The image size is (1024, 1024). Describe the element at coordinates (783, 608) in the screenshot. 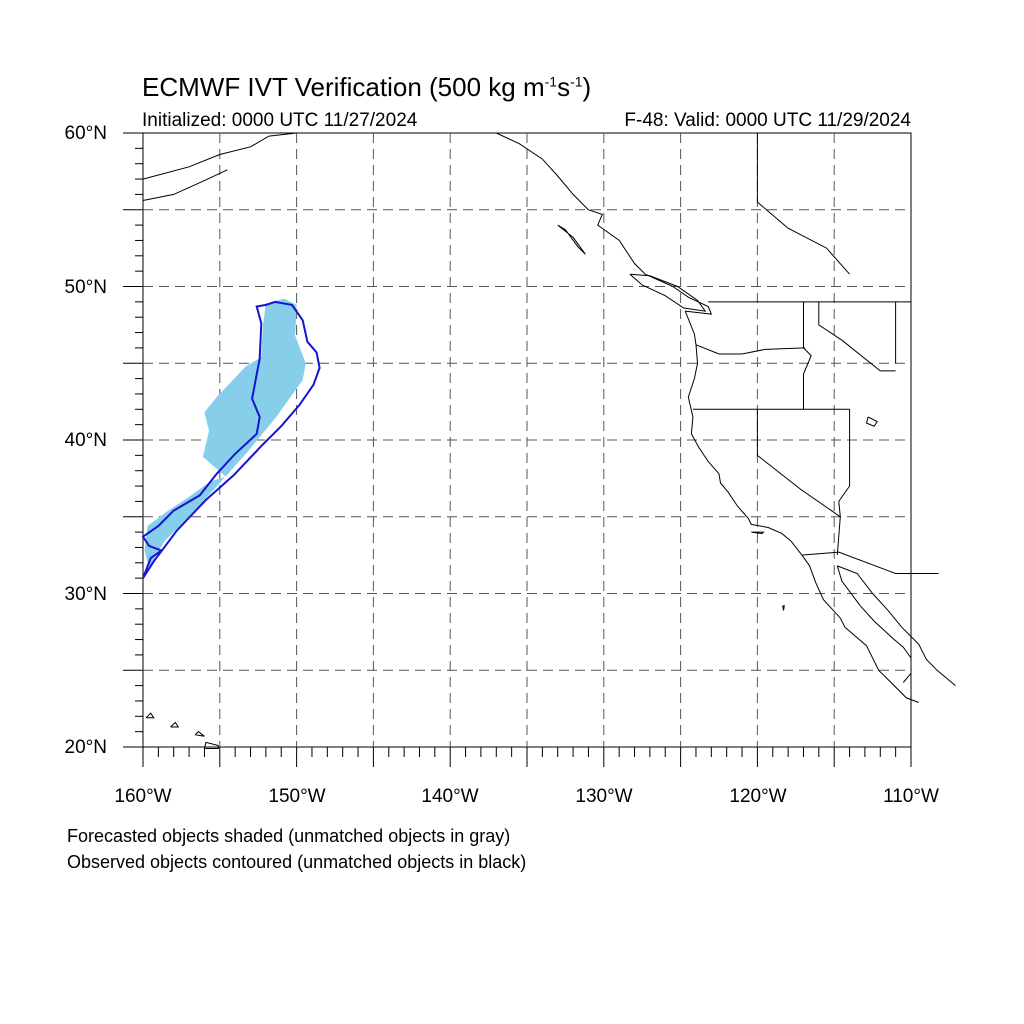

I see `guadalupe-island` at that location.